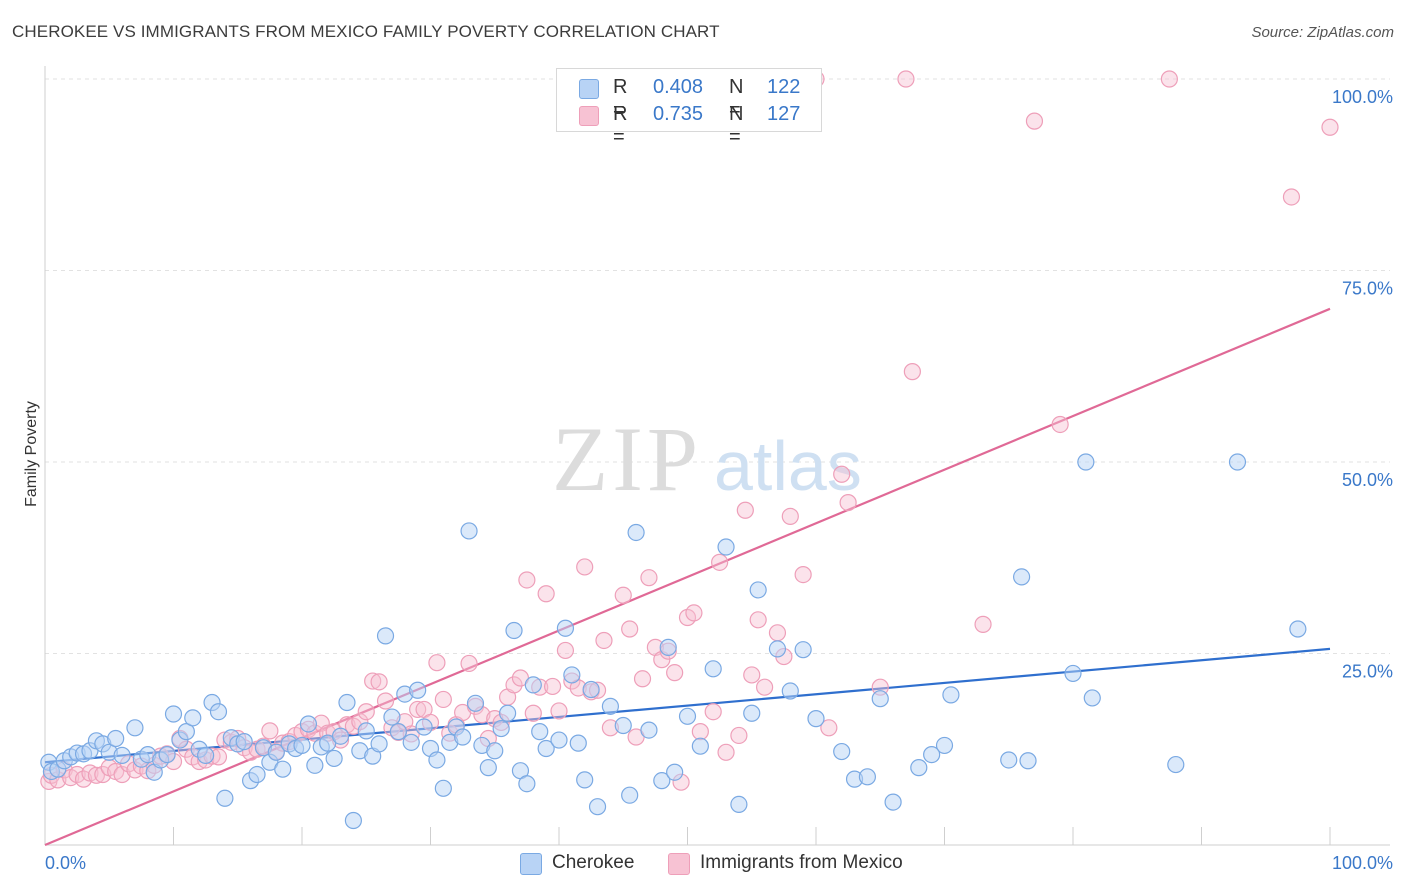 This screenshot has width=1406, height=892. I want to click on stats-legend: R = 0.408 N = 122 R = 0.735 N = 127, so click(689, 108).